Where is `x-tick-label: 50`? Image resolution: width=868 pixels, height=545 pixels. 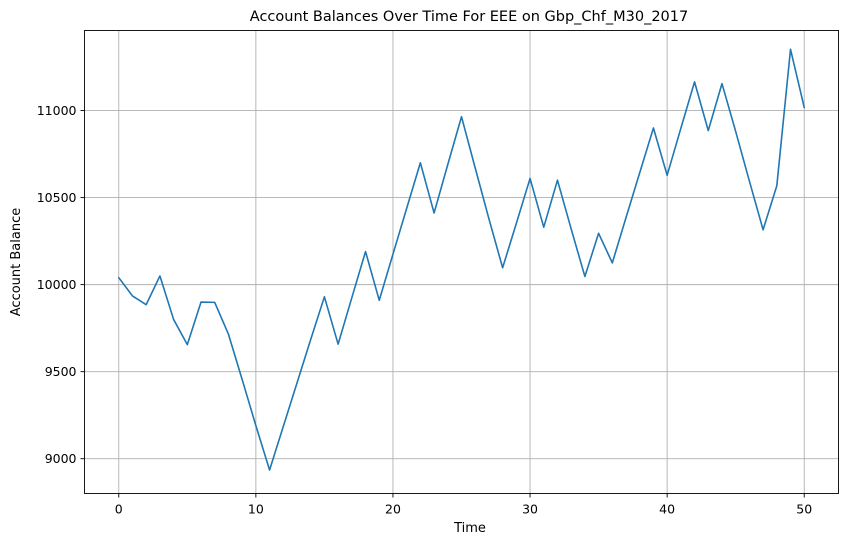 x-tick-label: 50 is located at coordinates (804, 509).